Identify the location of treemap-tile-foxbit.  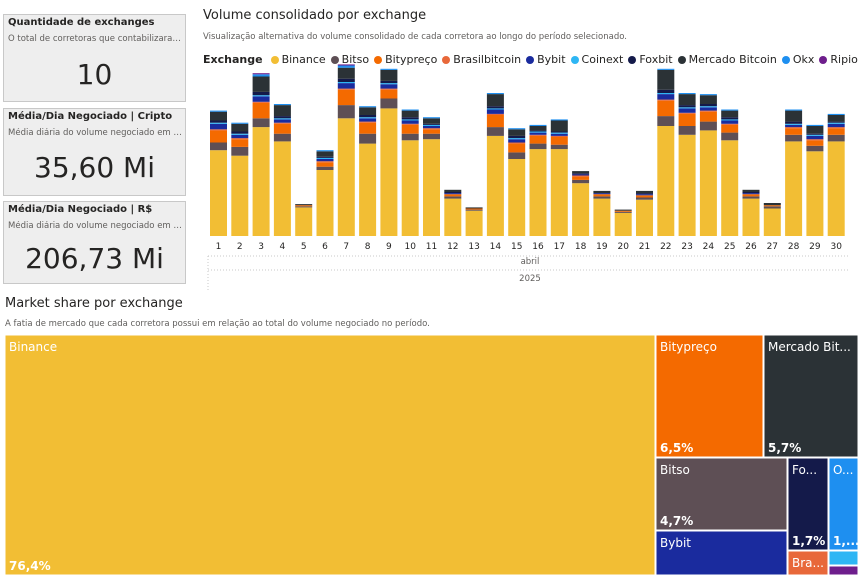
(808, 504).